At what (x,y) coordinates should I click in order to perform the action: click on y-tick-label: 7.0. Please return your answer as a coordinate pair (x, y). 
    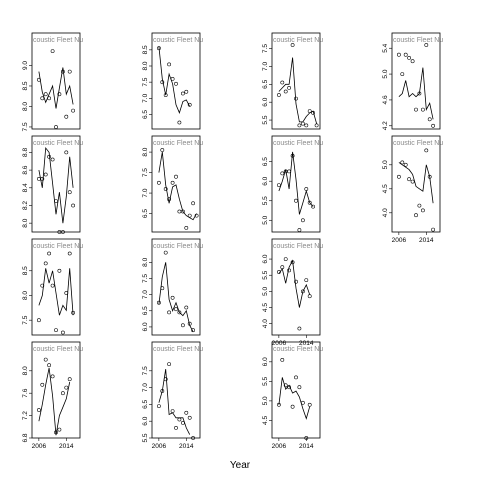
    Looking at the image, I should click on (145, 192).